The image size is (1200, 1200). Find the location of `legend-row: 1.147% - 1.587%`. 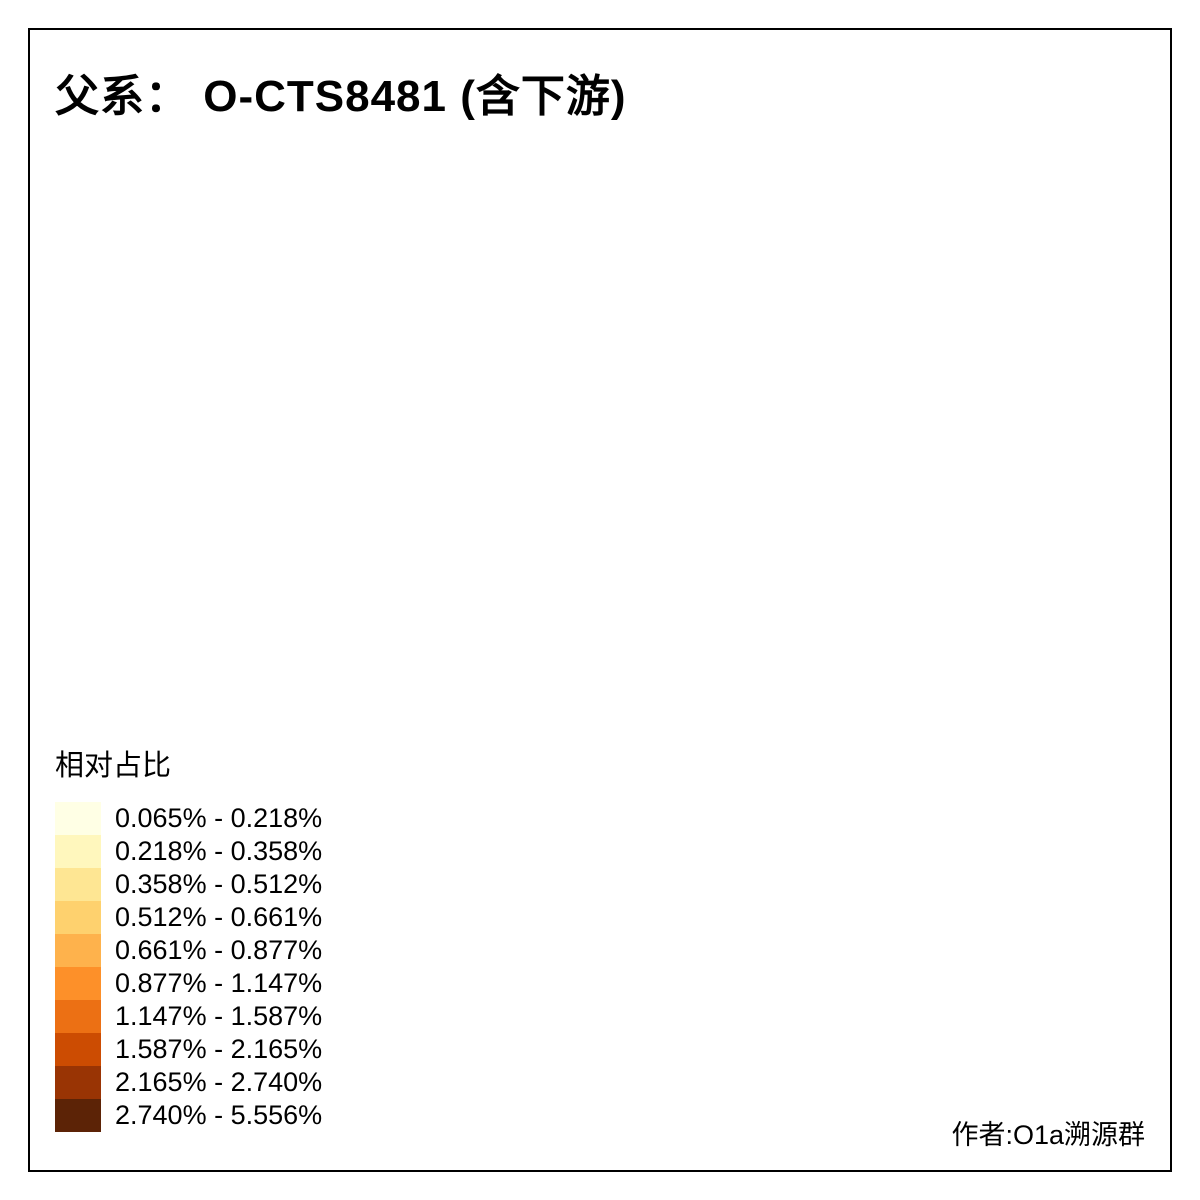

legend-row: 1.147% - 1.587% is located at coordinates (188, 1016).